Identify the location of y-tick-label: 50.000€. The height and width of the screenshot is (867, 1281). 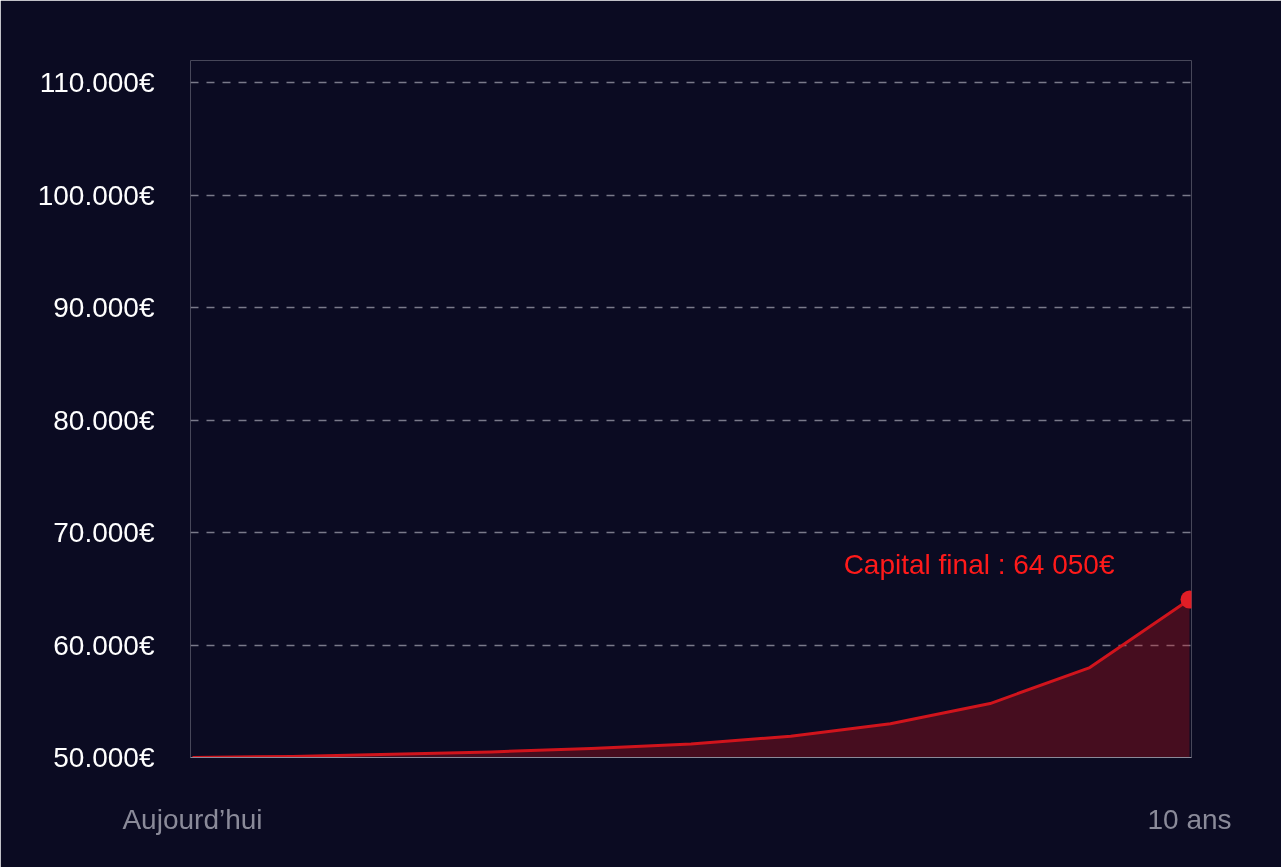
(104, 757).